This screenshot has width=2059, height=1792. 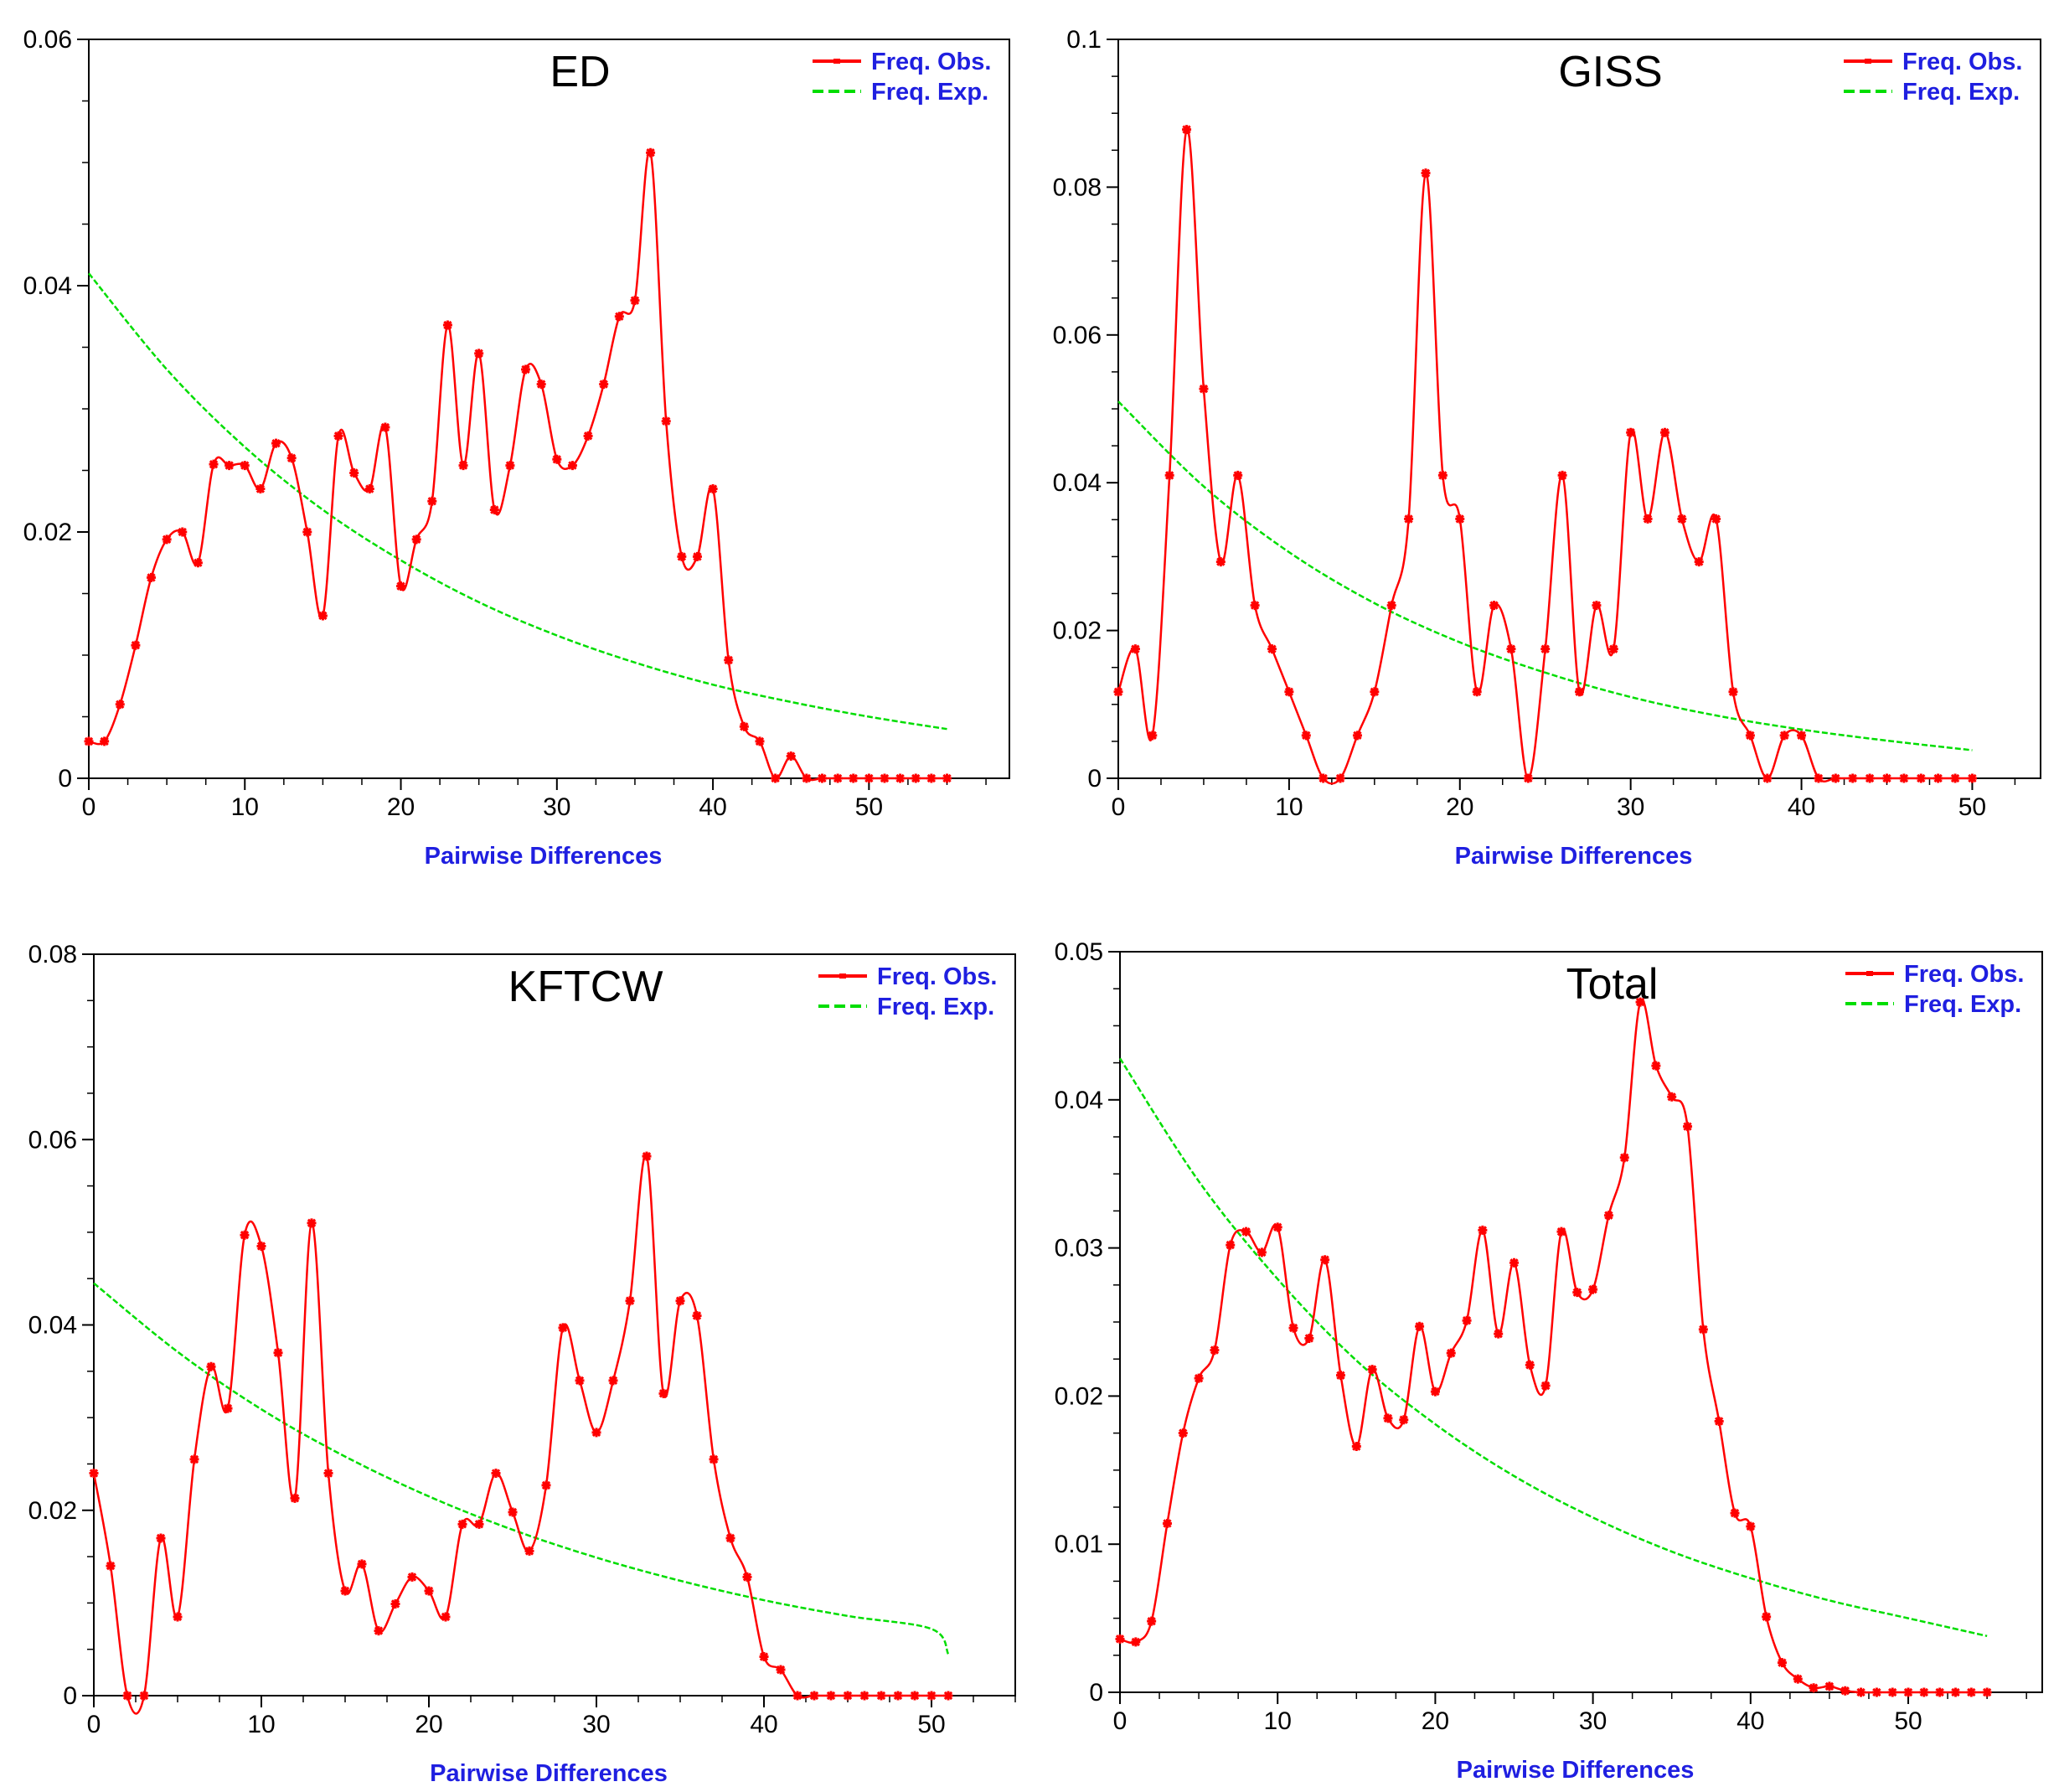 I want to click on y-tick-label: 0.05, so click(x=1079, y=952).